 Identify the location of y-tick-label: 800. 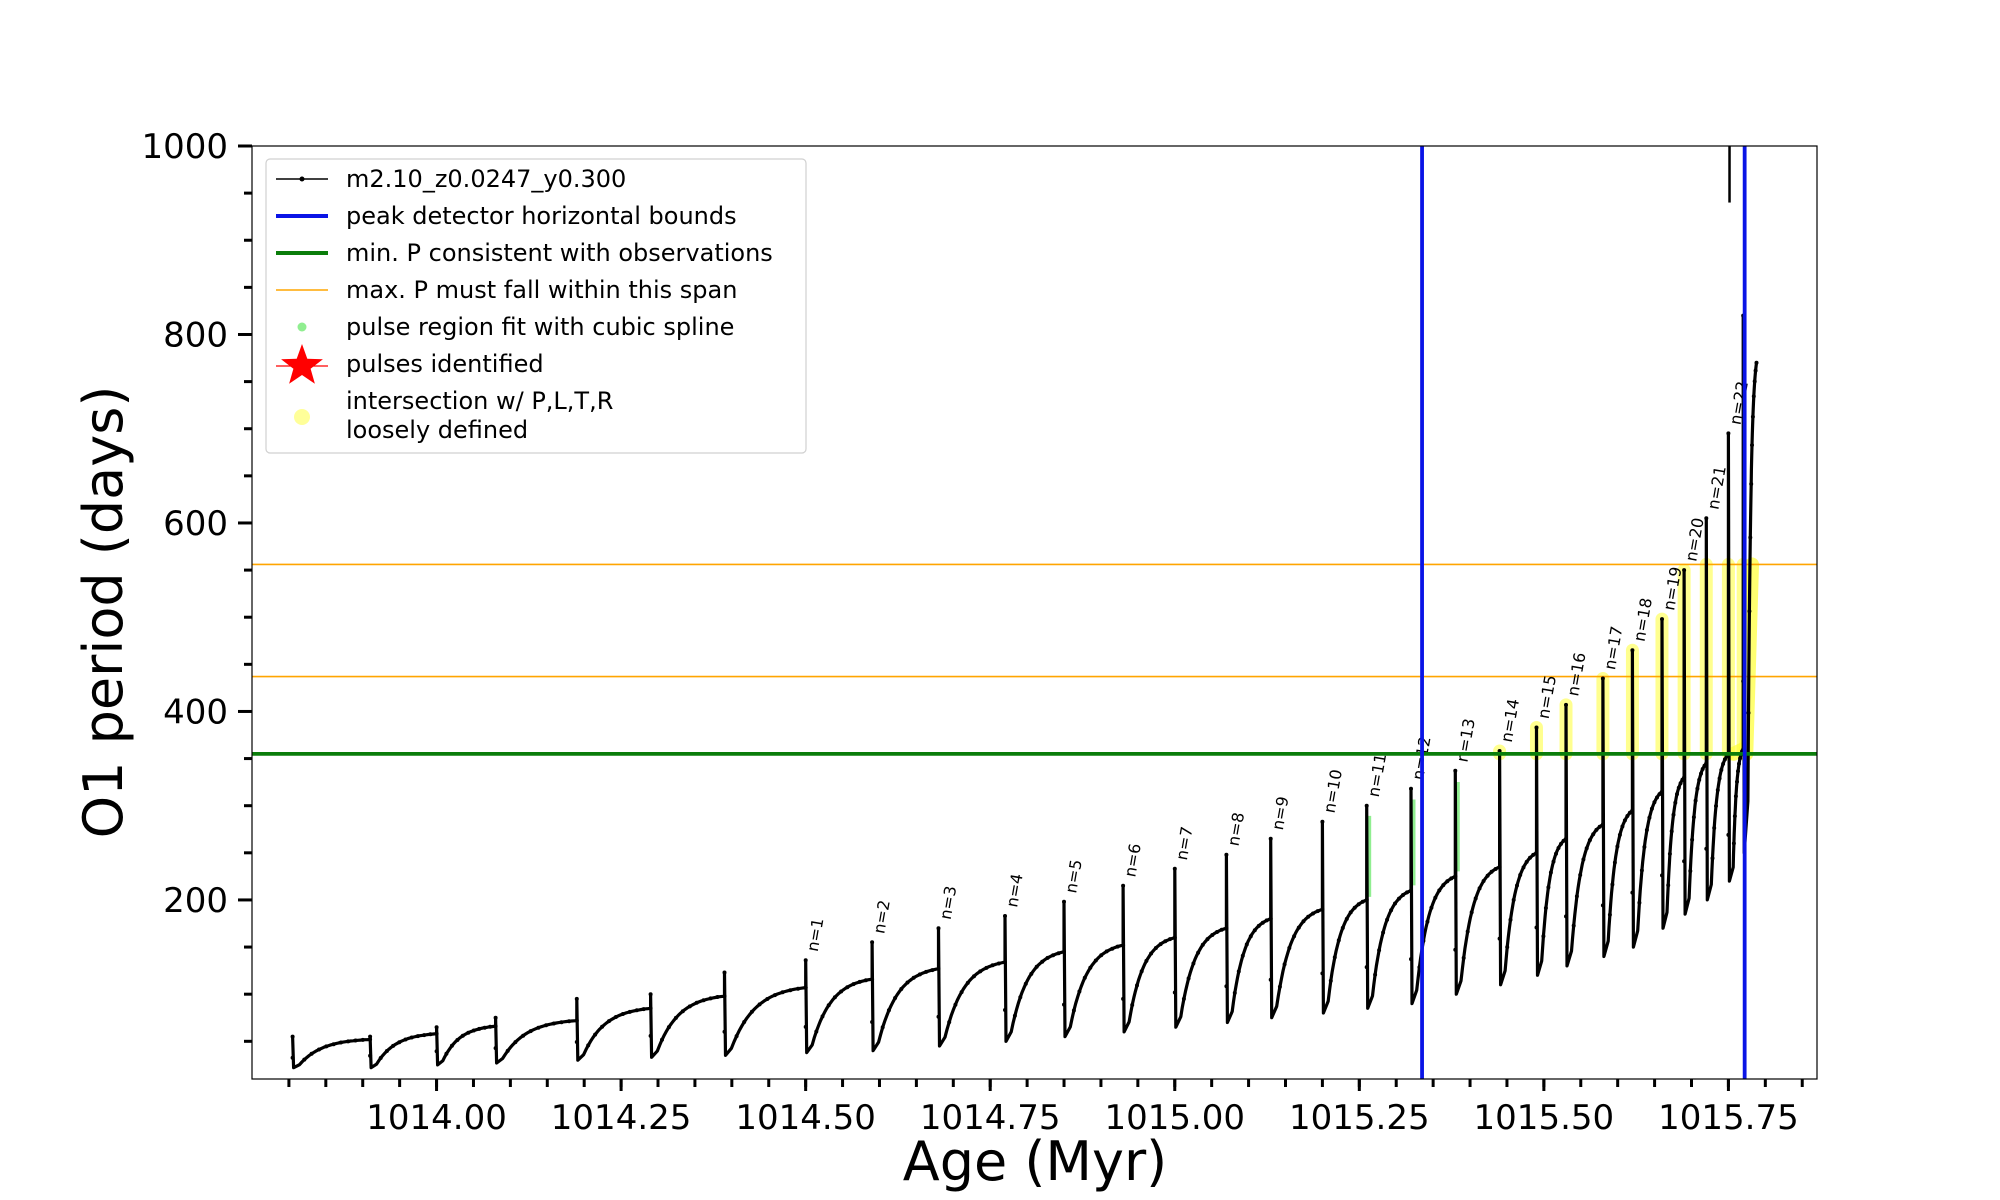
(195, 335).